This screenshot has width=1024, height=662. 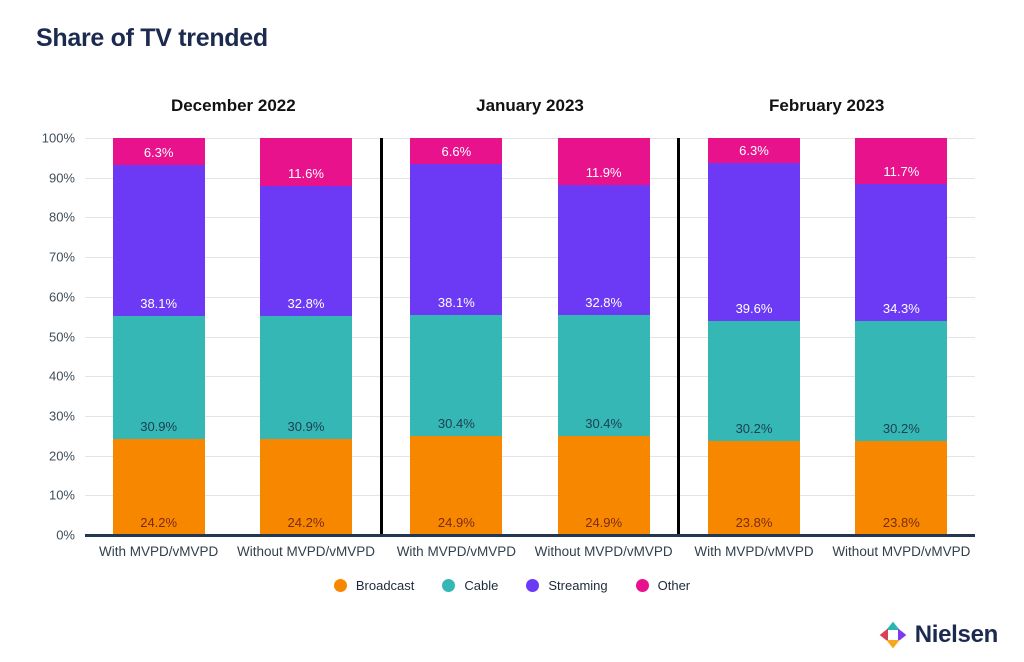 I want to click on bar-segment-other: 11.6%, so click(x=305, y=162).